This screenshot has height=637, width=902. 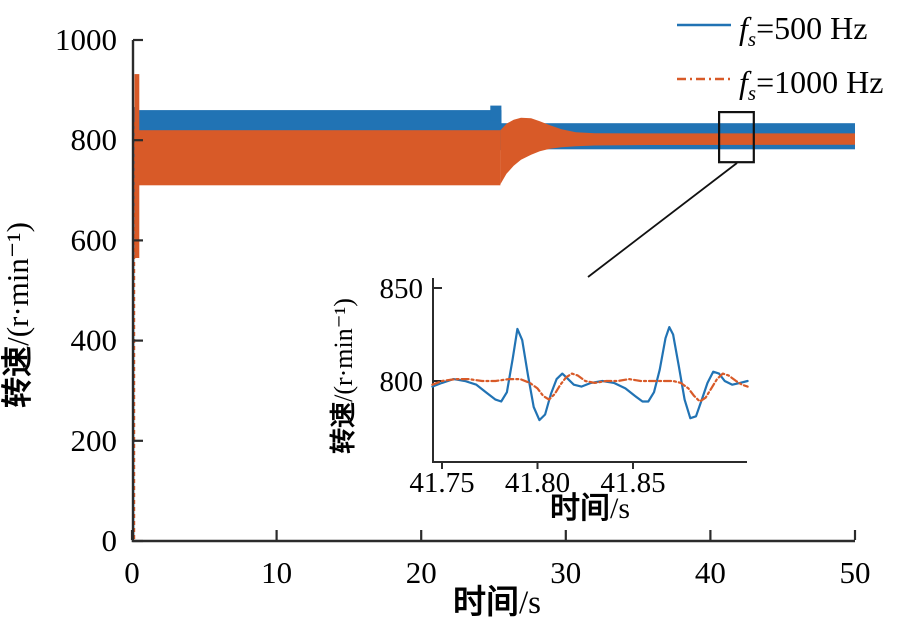 I want to click on inset-series-layer, so click(x=590, y=374).